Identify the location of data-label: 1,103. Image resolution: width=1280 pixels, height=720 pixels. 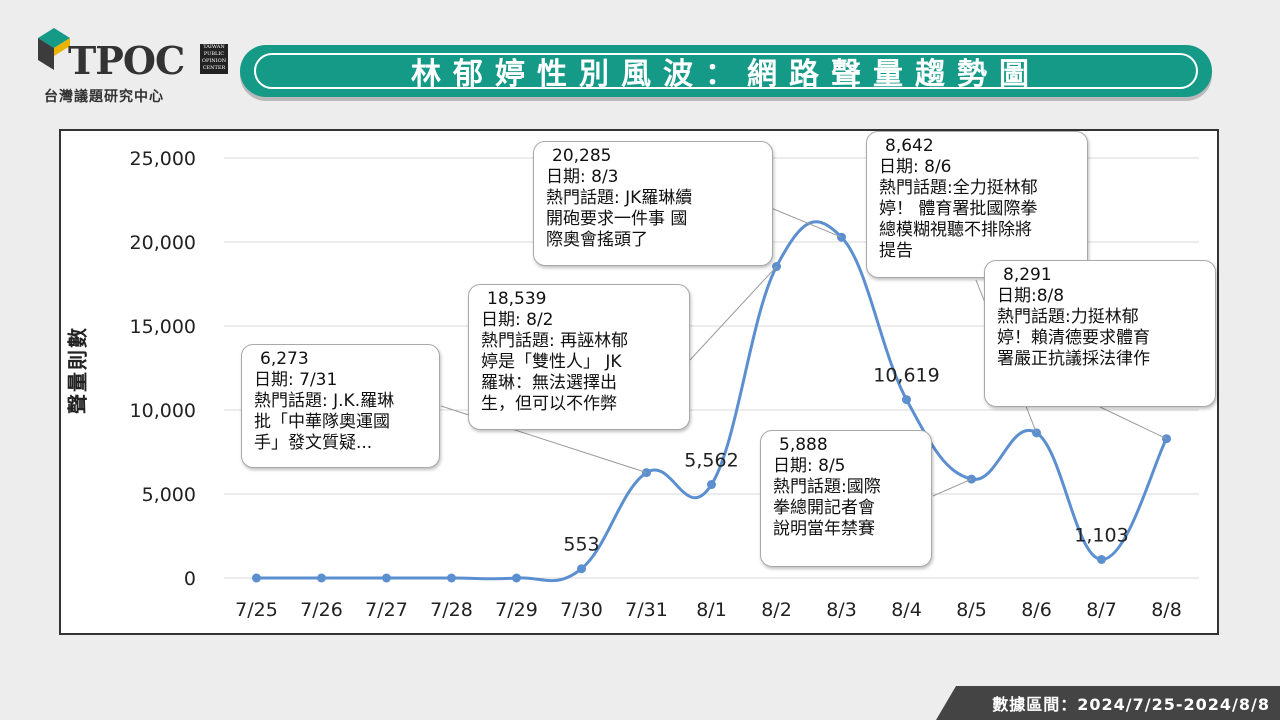
(1101, 535).